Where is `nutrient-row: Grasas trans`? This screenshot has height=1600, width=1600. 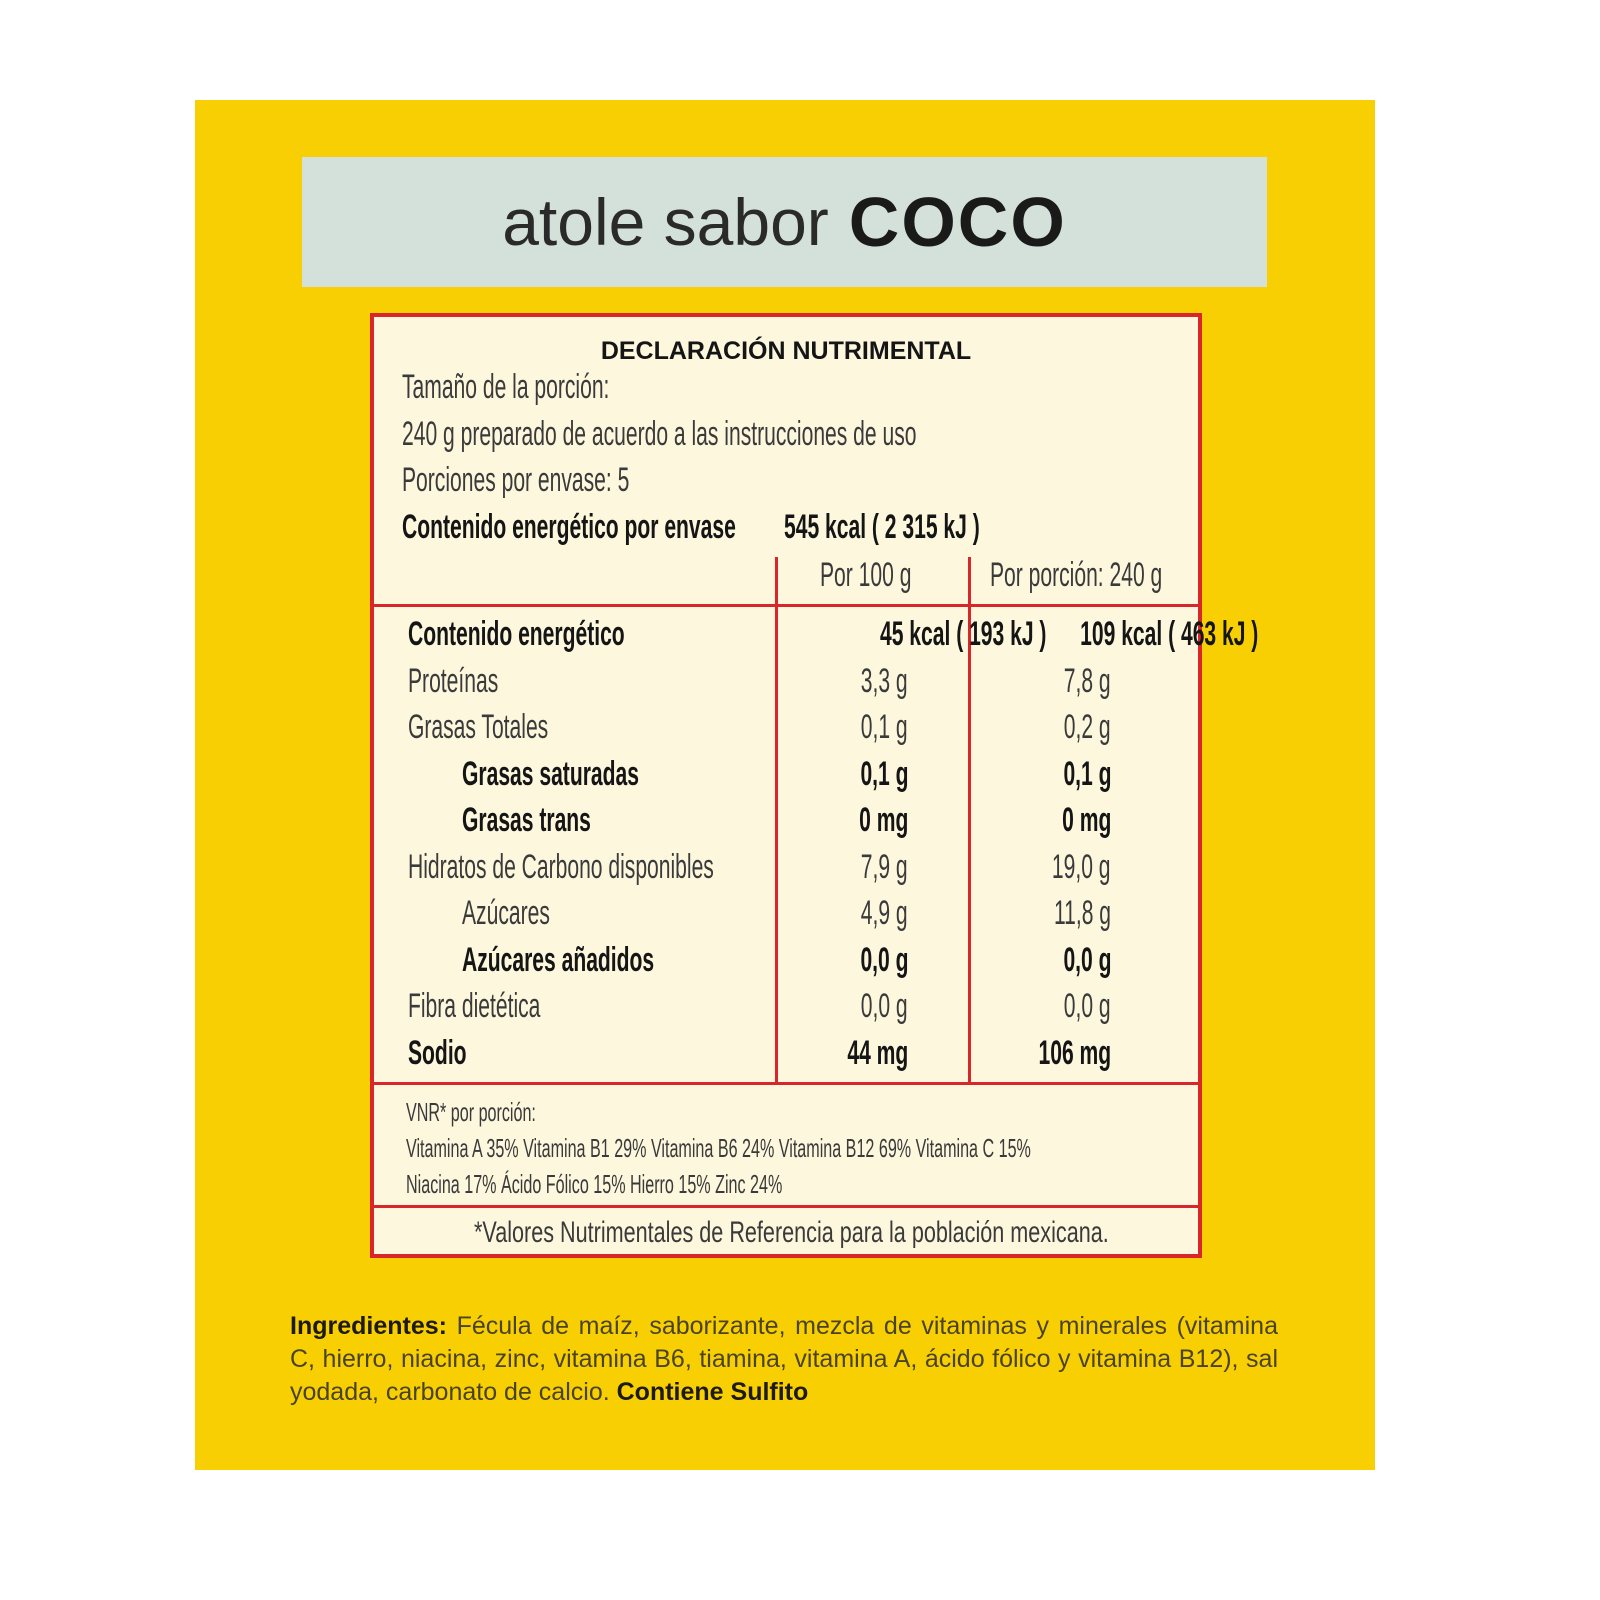
nutrient-row: Grasas trans is located at coordinates (566, 820).